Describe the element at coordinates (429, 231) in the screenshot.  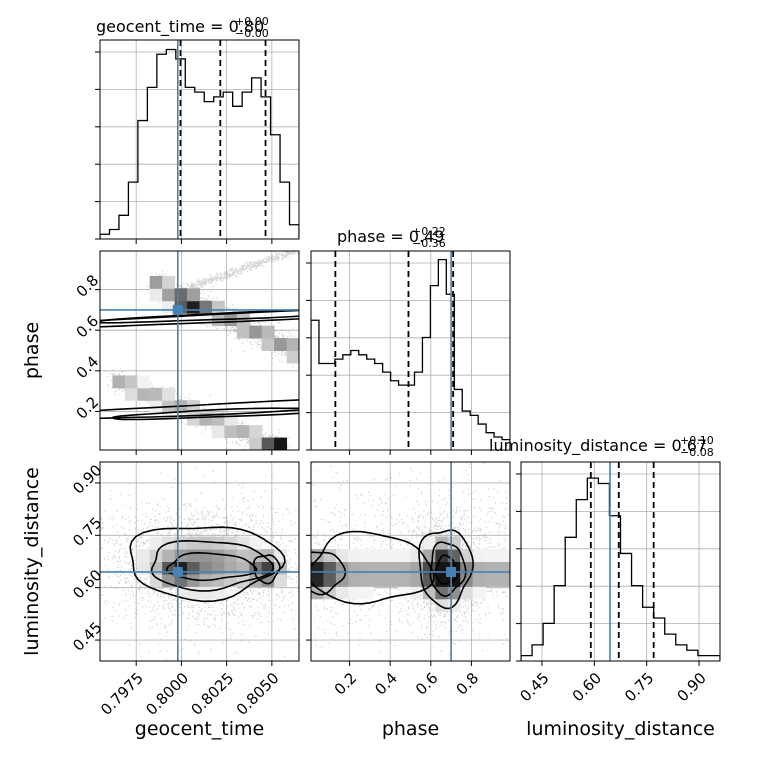
I see `panel-title-upper-error: +0.22` at that location.